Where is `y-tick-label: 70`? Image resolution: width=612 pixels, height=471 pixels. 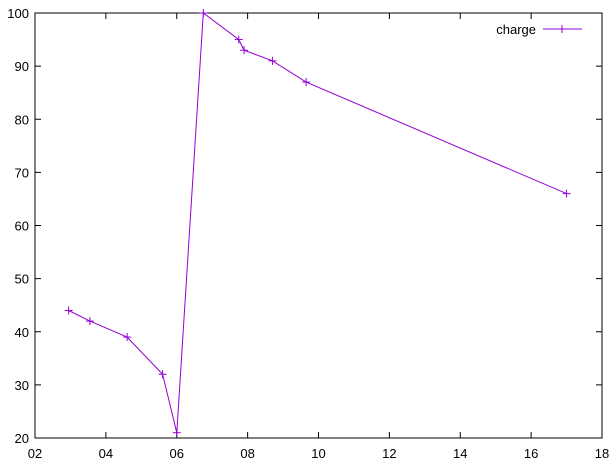 y-tick-label: 70 is located at coordinates (22, 172).